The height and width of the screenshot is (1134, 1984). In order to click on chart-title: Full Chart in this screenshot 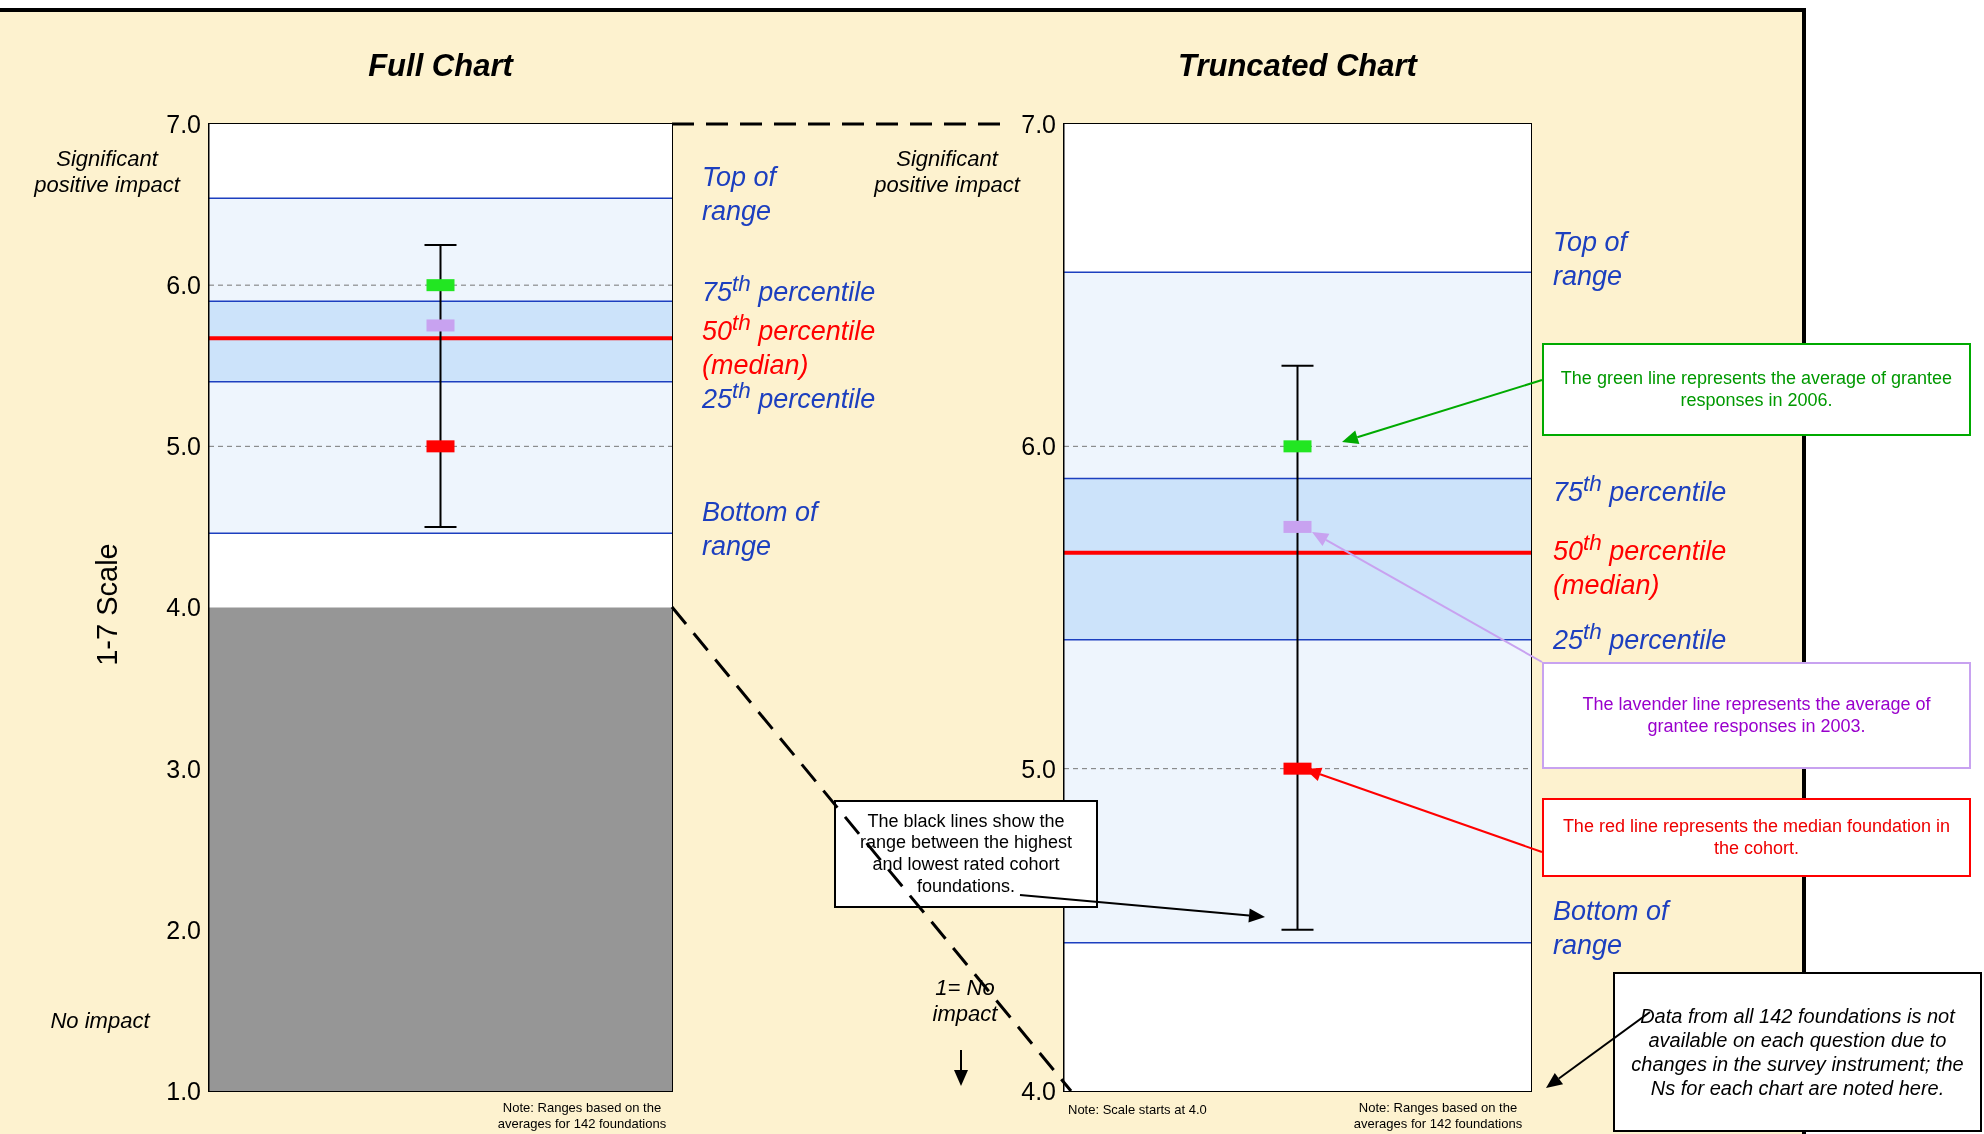, I will do `click(441, 66)`.